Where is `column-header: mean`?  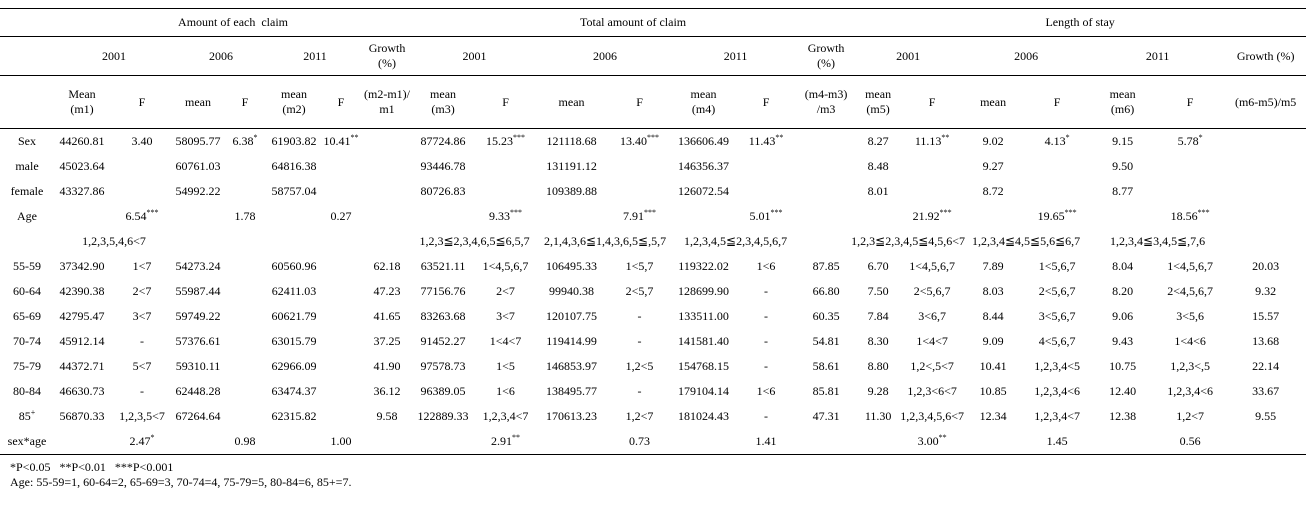
column-header: mean is located at coordinates (572, 102).